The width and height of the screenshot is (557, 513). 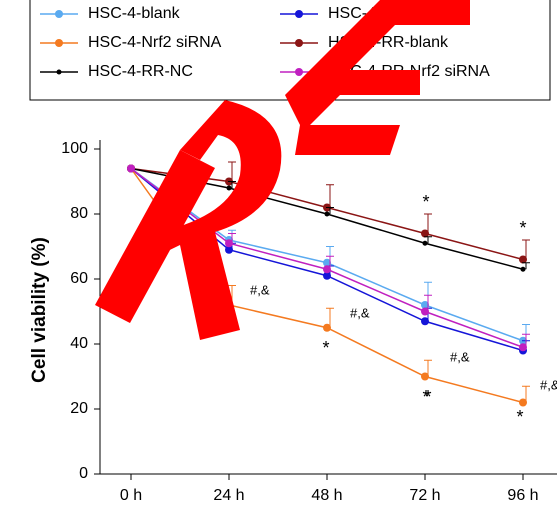 I want to click on legend-label: HSC-4-Nrf2 siRNA, so click(x=155, y=42).